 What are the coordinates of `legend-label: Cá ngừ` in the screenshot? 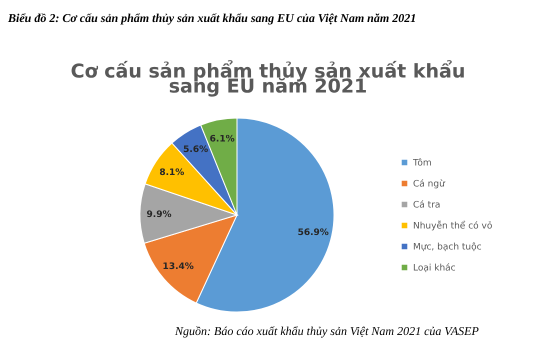 It's located at (429, 184).